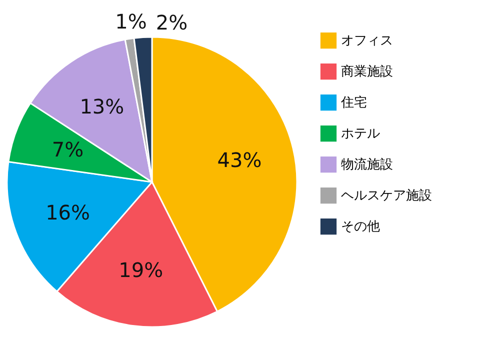 Image resolution: width=500 pixels, height=340 pixels. Describe the element at coordinates (367, 41) in the screenshot. I see `legend-label: オフィス` at that location.